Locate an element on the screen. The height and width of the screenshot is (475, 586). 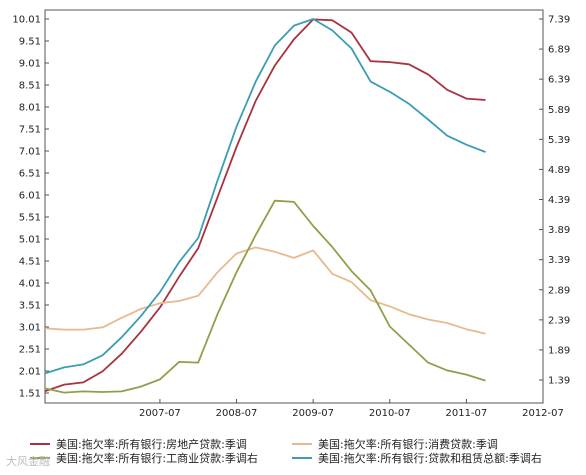
left-tick-label: 5.01 is located at coordinates (30, 240).